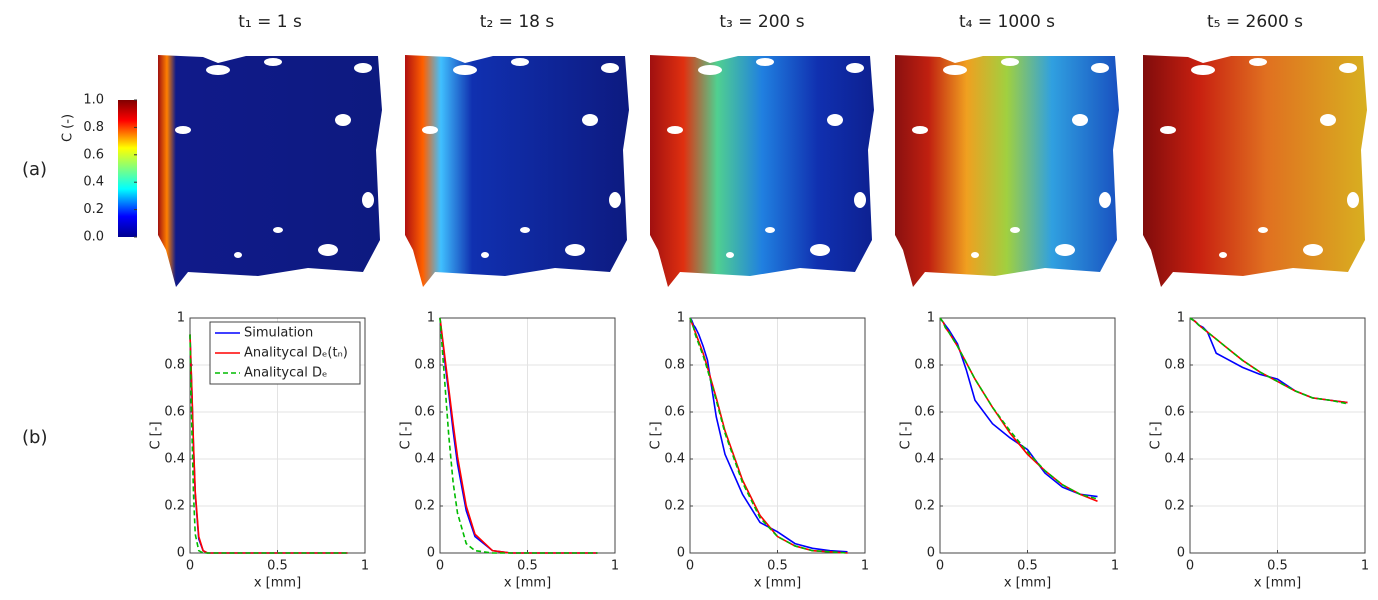 The height and width of the screenshot is (600, 1378). I want to click on snapshot-title: t₁ = 1 s, so click(270, 22).